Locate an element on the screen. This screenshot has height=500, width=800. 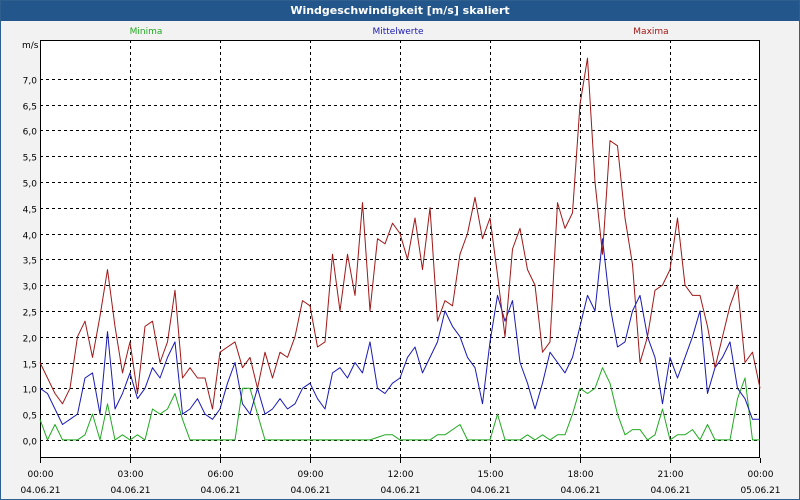
y-tick-label: 3,0 is located at coordinates (30, 288).